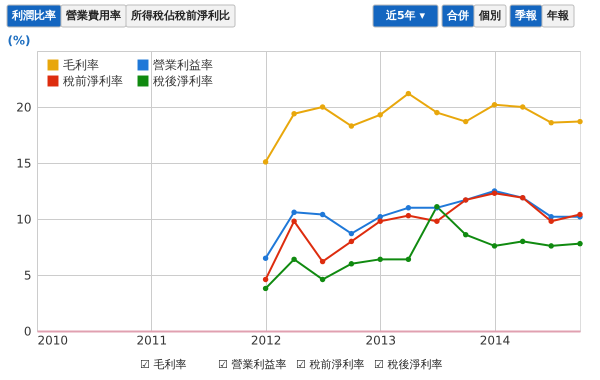 The height and width of the screenshot is (380, 600). Describe the element at coordinates (93, 15) in the screenshot. I see `text: 營業費用率` at that location.